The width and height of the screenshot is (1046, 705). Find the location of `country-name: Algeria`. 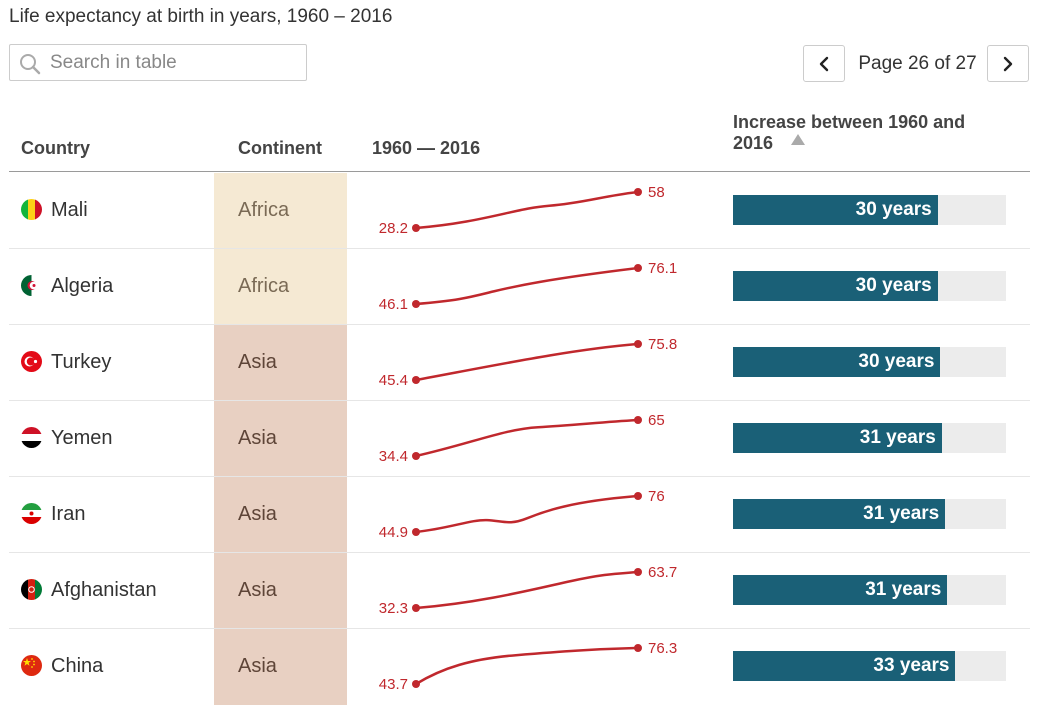

country-name: Algeria is located at coordinates (82, 286).